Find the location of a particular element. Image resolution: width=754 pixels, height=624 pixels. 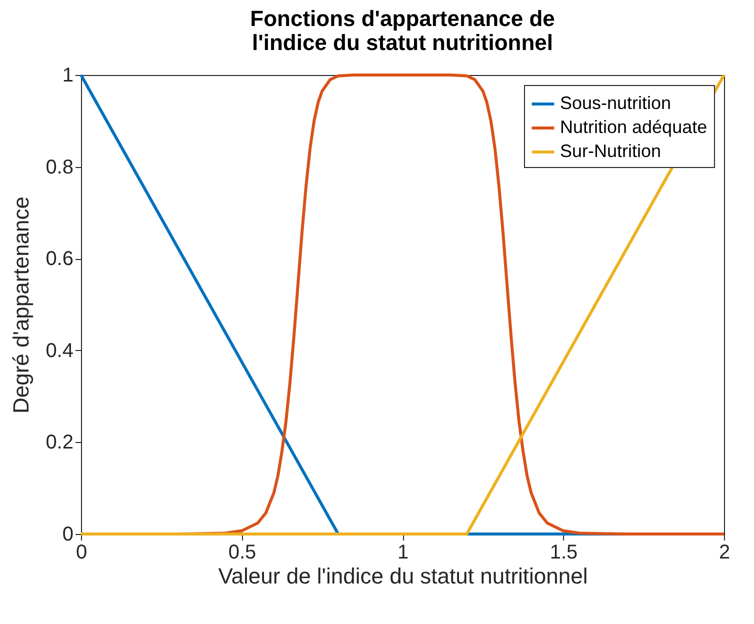

legend-label: Nutrition adéquate is located at coordinates (634, 127).